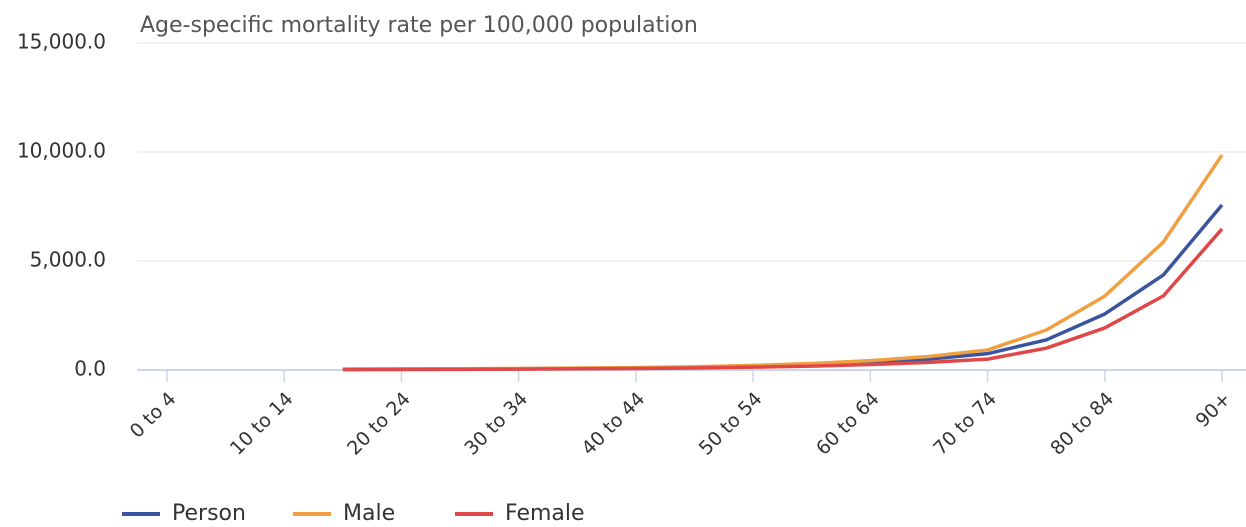  Describe the element at coordinates (1214, 410) in the screenshot. I see `x-tick-label: 90+` at that location.